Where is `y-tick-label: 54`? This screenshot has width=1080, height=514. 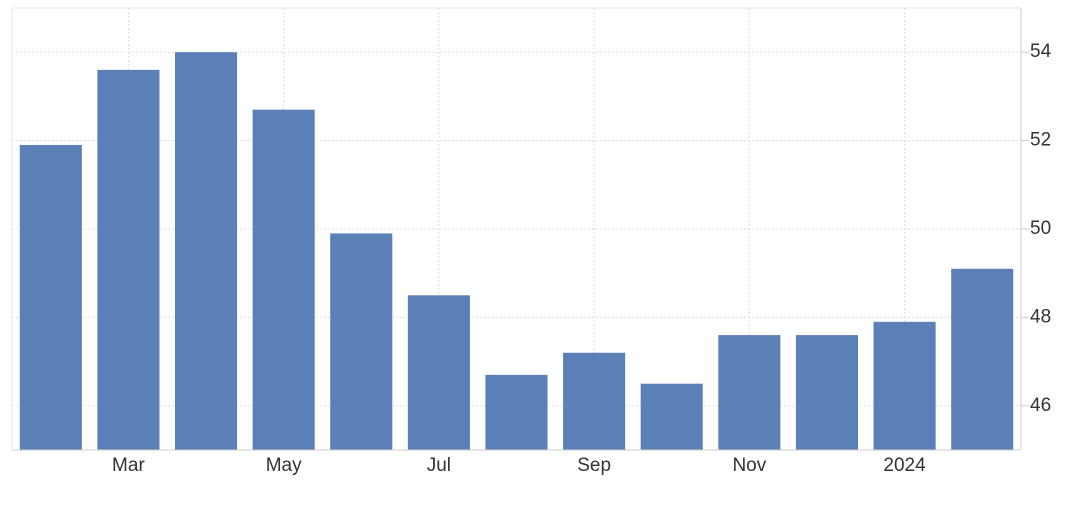 y-tick-label: 54 is located at coordinates (1041, 51).